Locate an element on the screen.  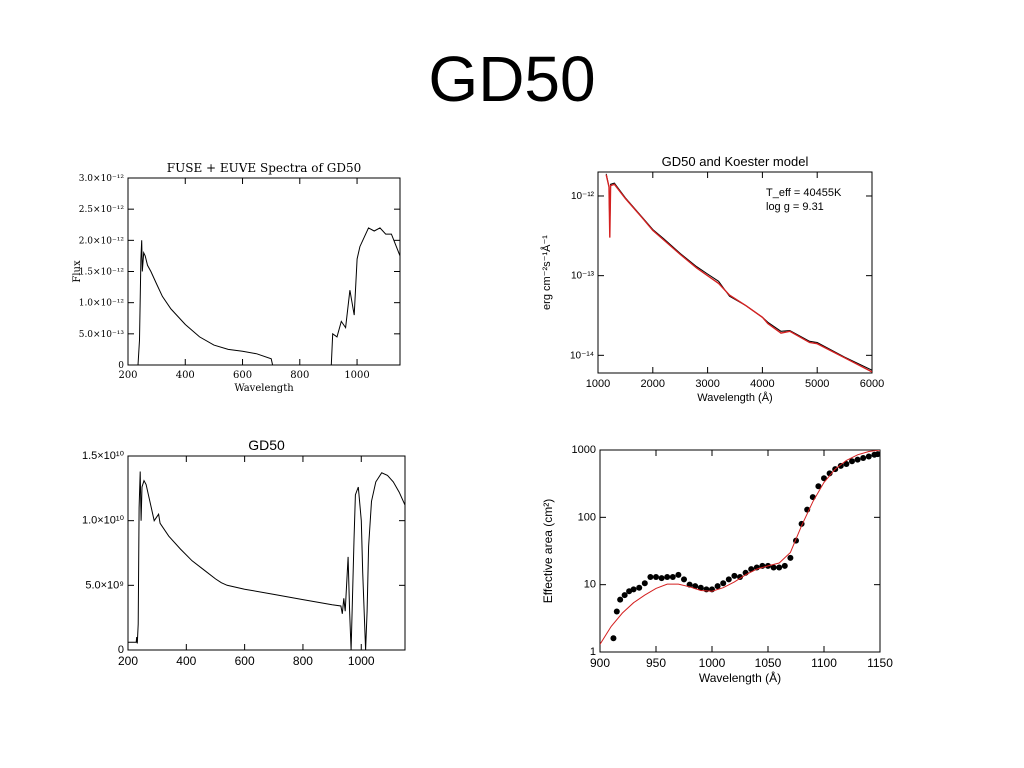
y-tick-label: 1.0×10¹⁰ is located at coordinates (103, 521).